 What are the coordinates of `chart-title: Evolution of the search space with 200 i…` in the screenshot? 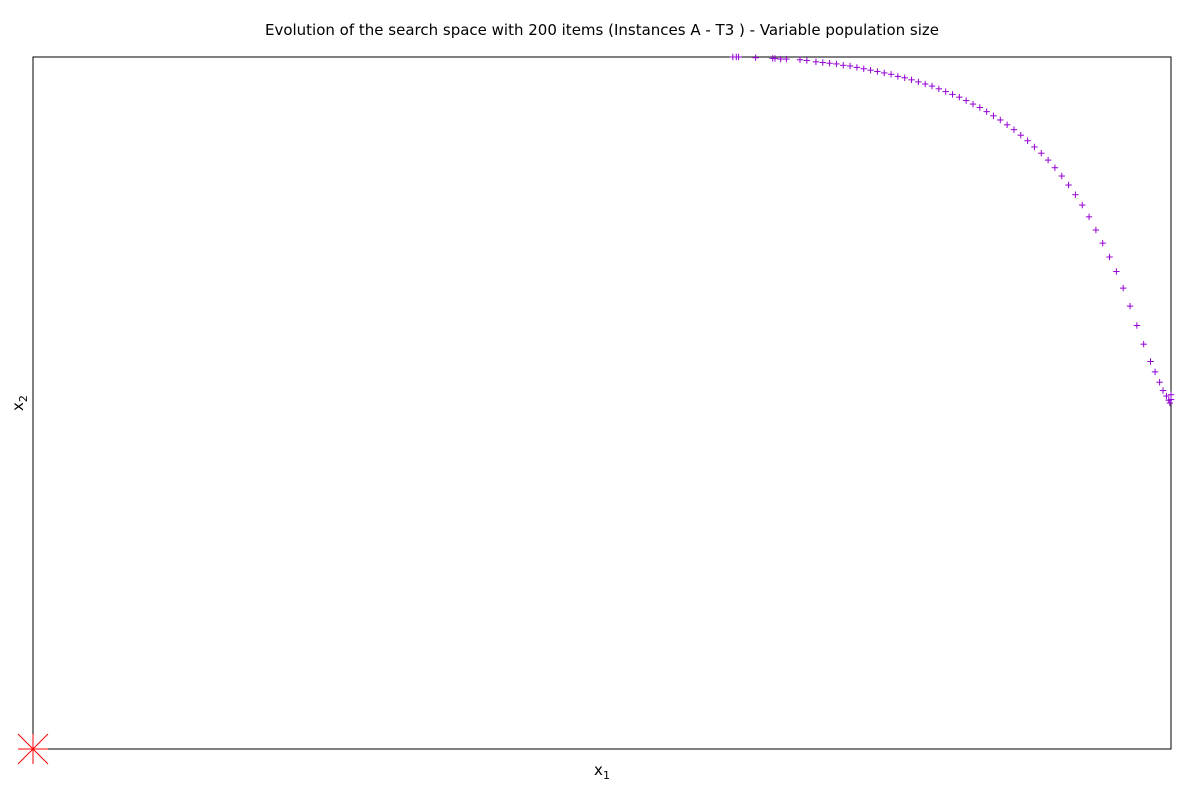 It's located at (602, 30).